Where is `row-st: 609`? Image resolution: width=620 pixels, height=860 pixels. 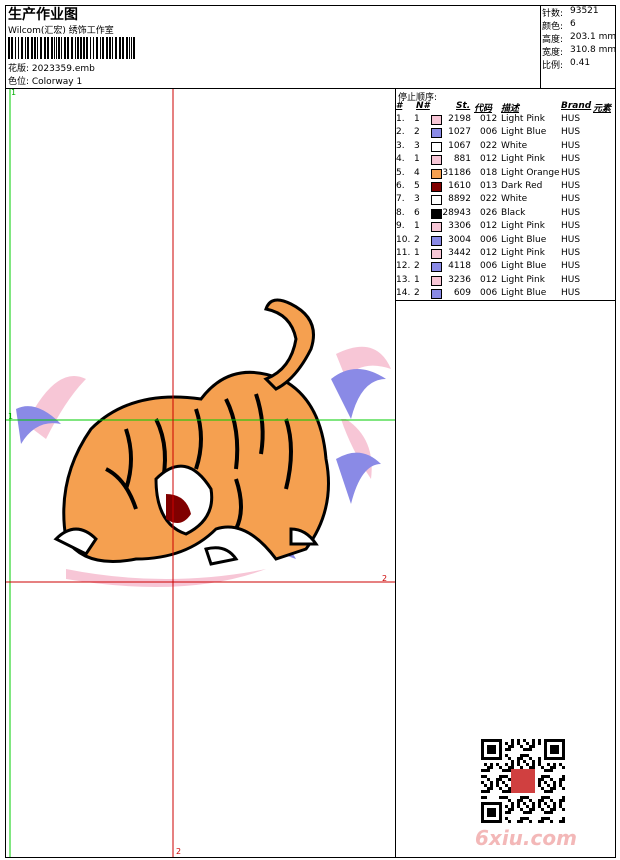 row-st: 609 is located at coordinates (462, 293).